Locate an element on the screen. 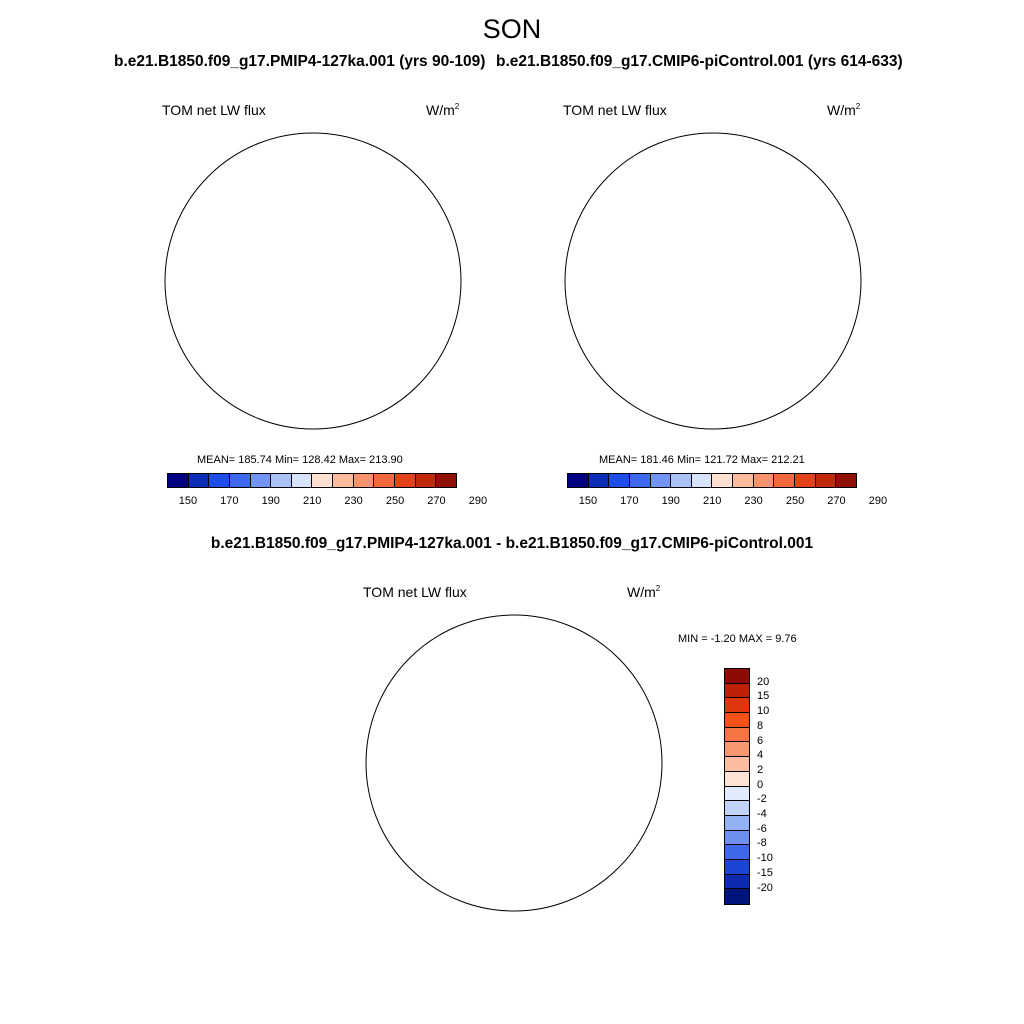 Image resolution: width=1024 pixels, height=1024 pixels. diff-map is located at coordinates (514, 768).